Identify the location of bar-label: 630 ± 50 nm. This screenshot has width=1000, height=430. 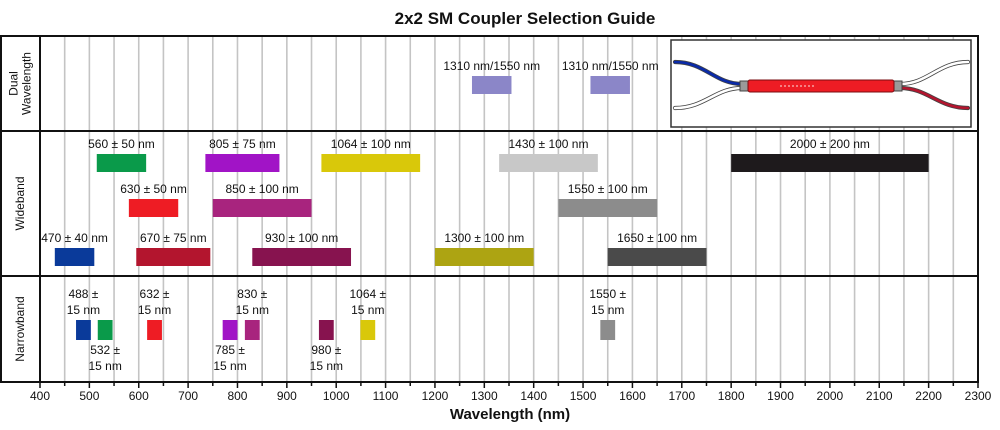
(153, 189).